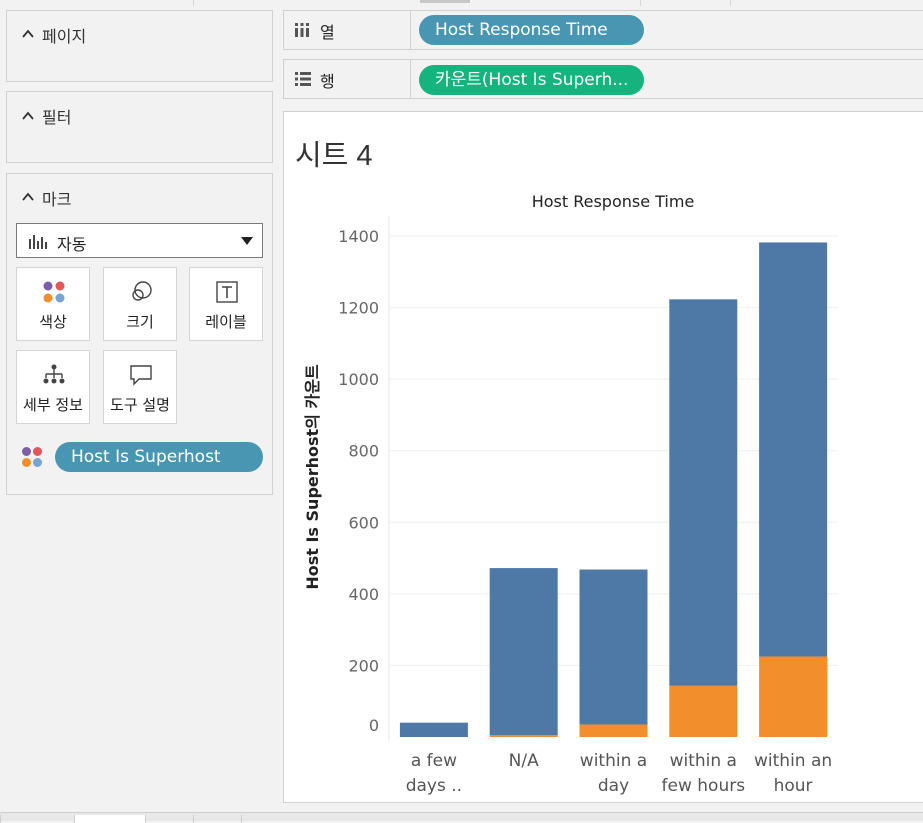 This screenshot has width=923, height=823. Describe the element at coordinates (247, 241) in the screenshot. I see `chevron-down-icon` at that location.